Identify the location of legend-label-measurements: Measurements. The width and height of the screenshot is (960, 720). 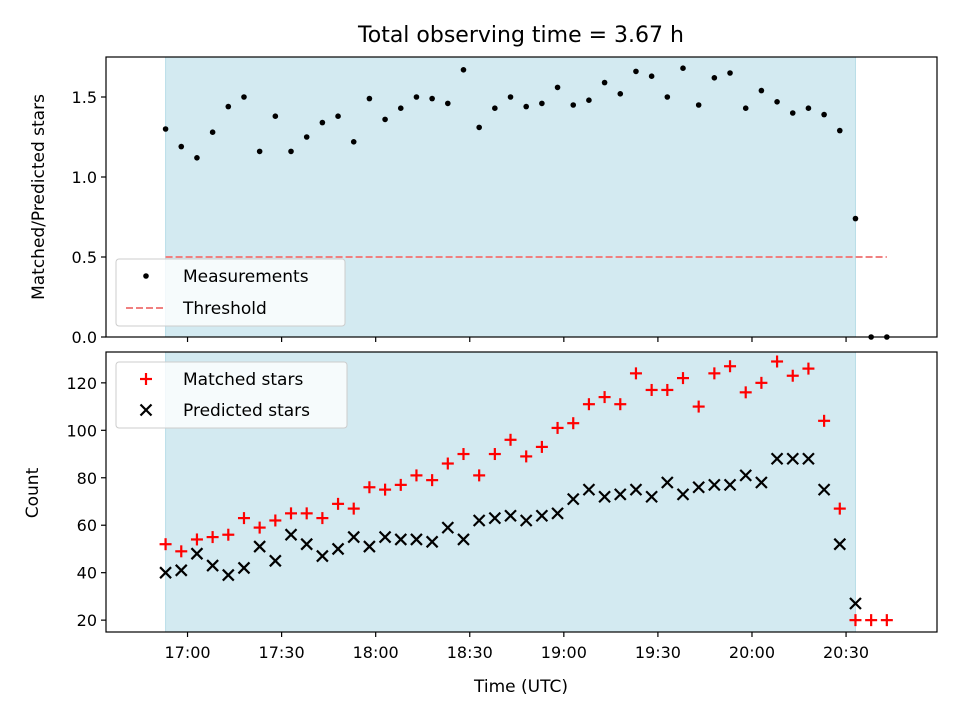
(246, 277).